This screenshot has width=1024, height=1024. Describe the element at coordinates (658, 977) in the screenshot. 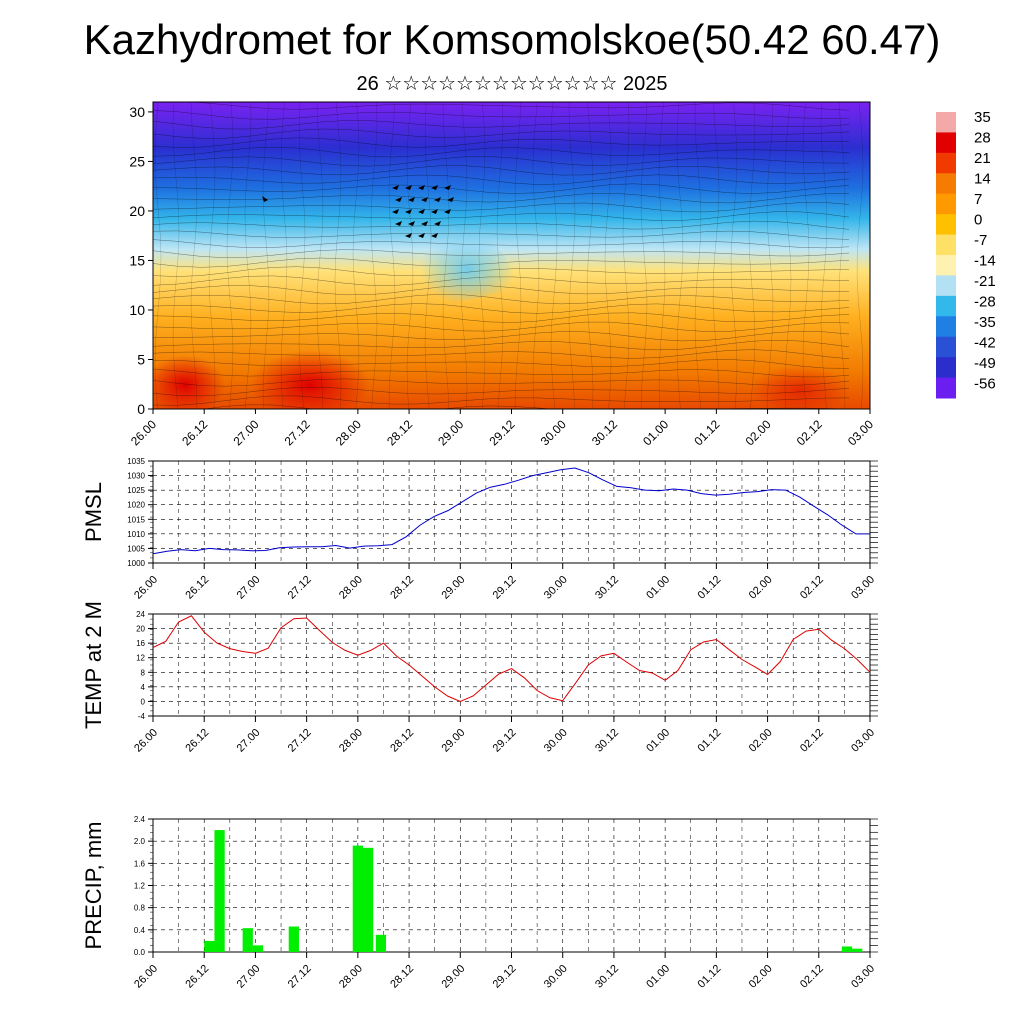

I see `precip-x-tick-label: 01.00` at that location.